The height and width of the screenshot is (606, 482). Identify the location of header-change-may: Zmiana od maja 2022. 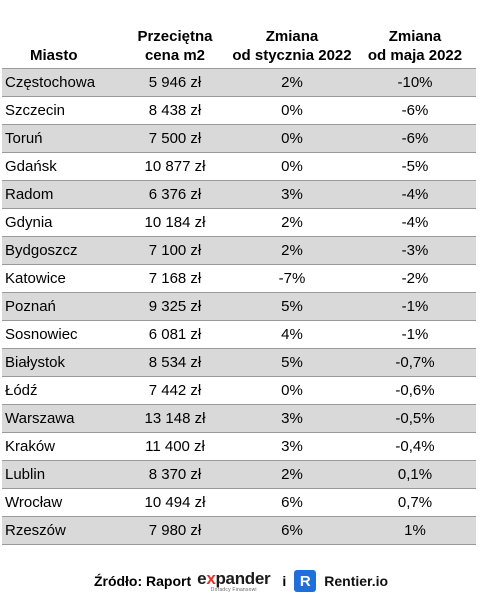
(415, 47).